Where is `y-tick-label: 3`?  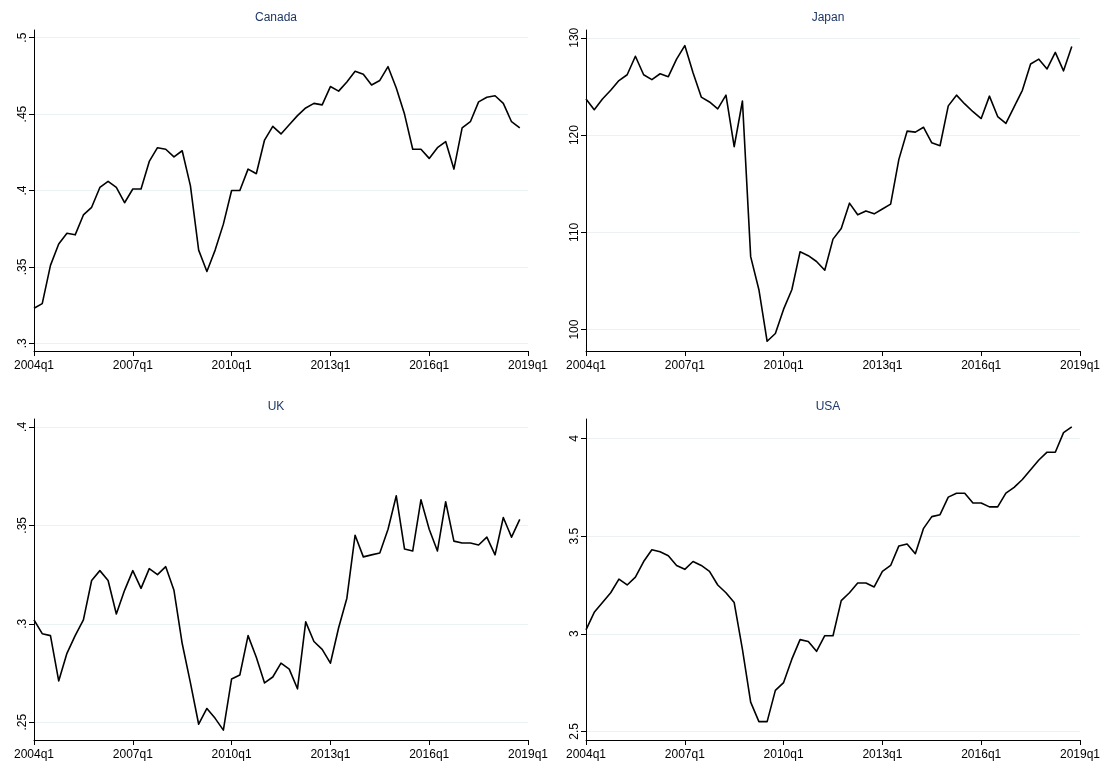 y-tick-label: 3 is located at coordinates (574, 634).